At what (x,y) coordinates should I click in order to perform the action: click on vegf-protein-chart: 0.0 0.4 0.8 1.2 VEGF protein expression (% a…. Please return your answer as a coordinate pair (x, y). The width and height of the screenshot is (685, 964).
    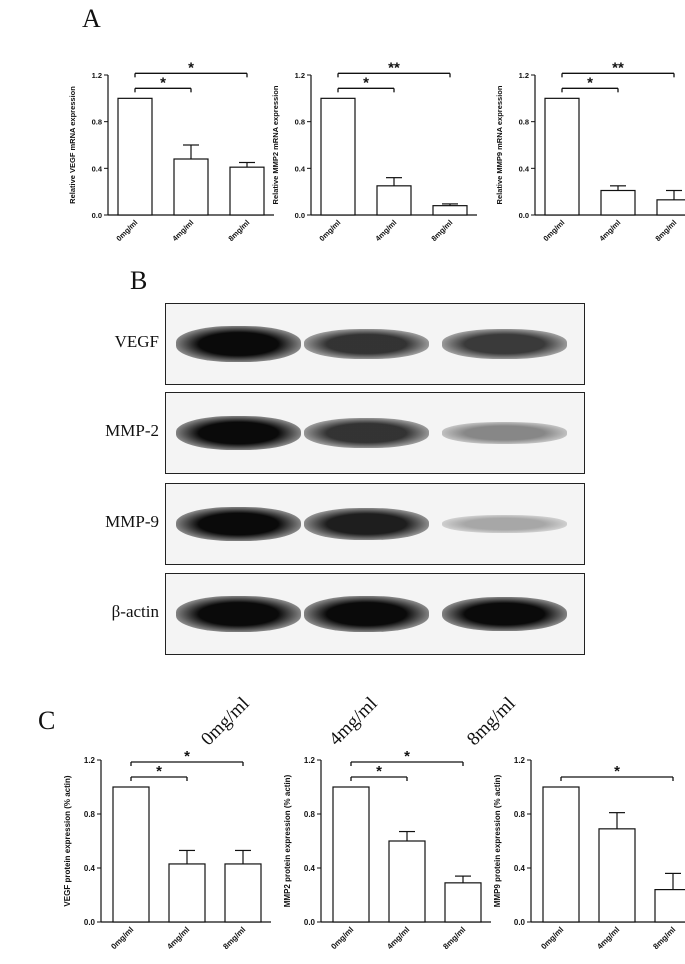
    Looking at the image, I should click on (167, 849).